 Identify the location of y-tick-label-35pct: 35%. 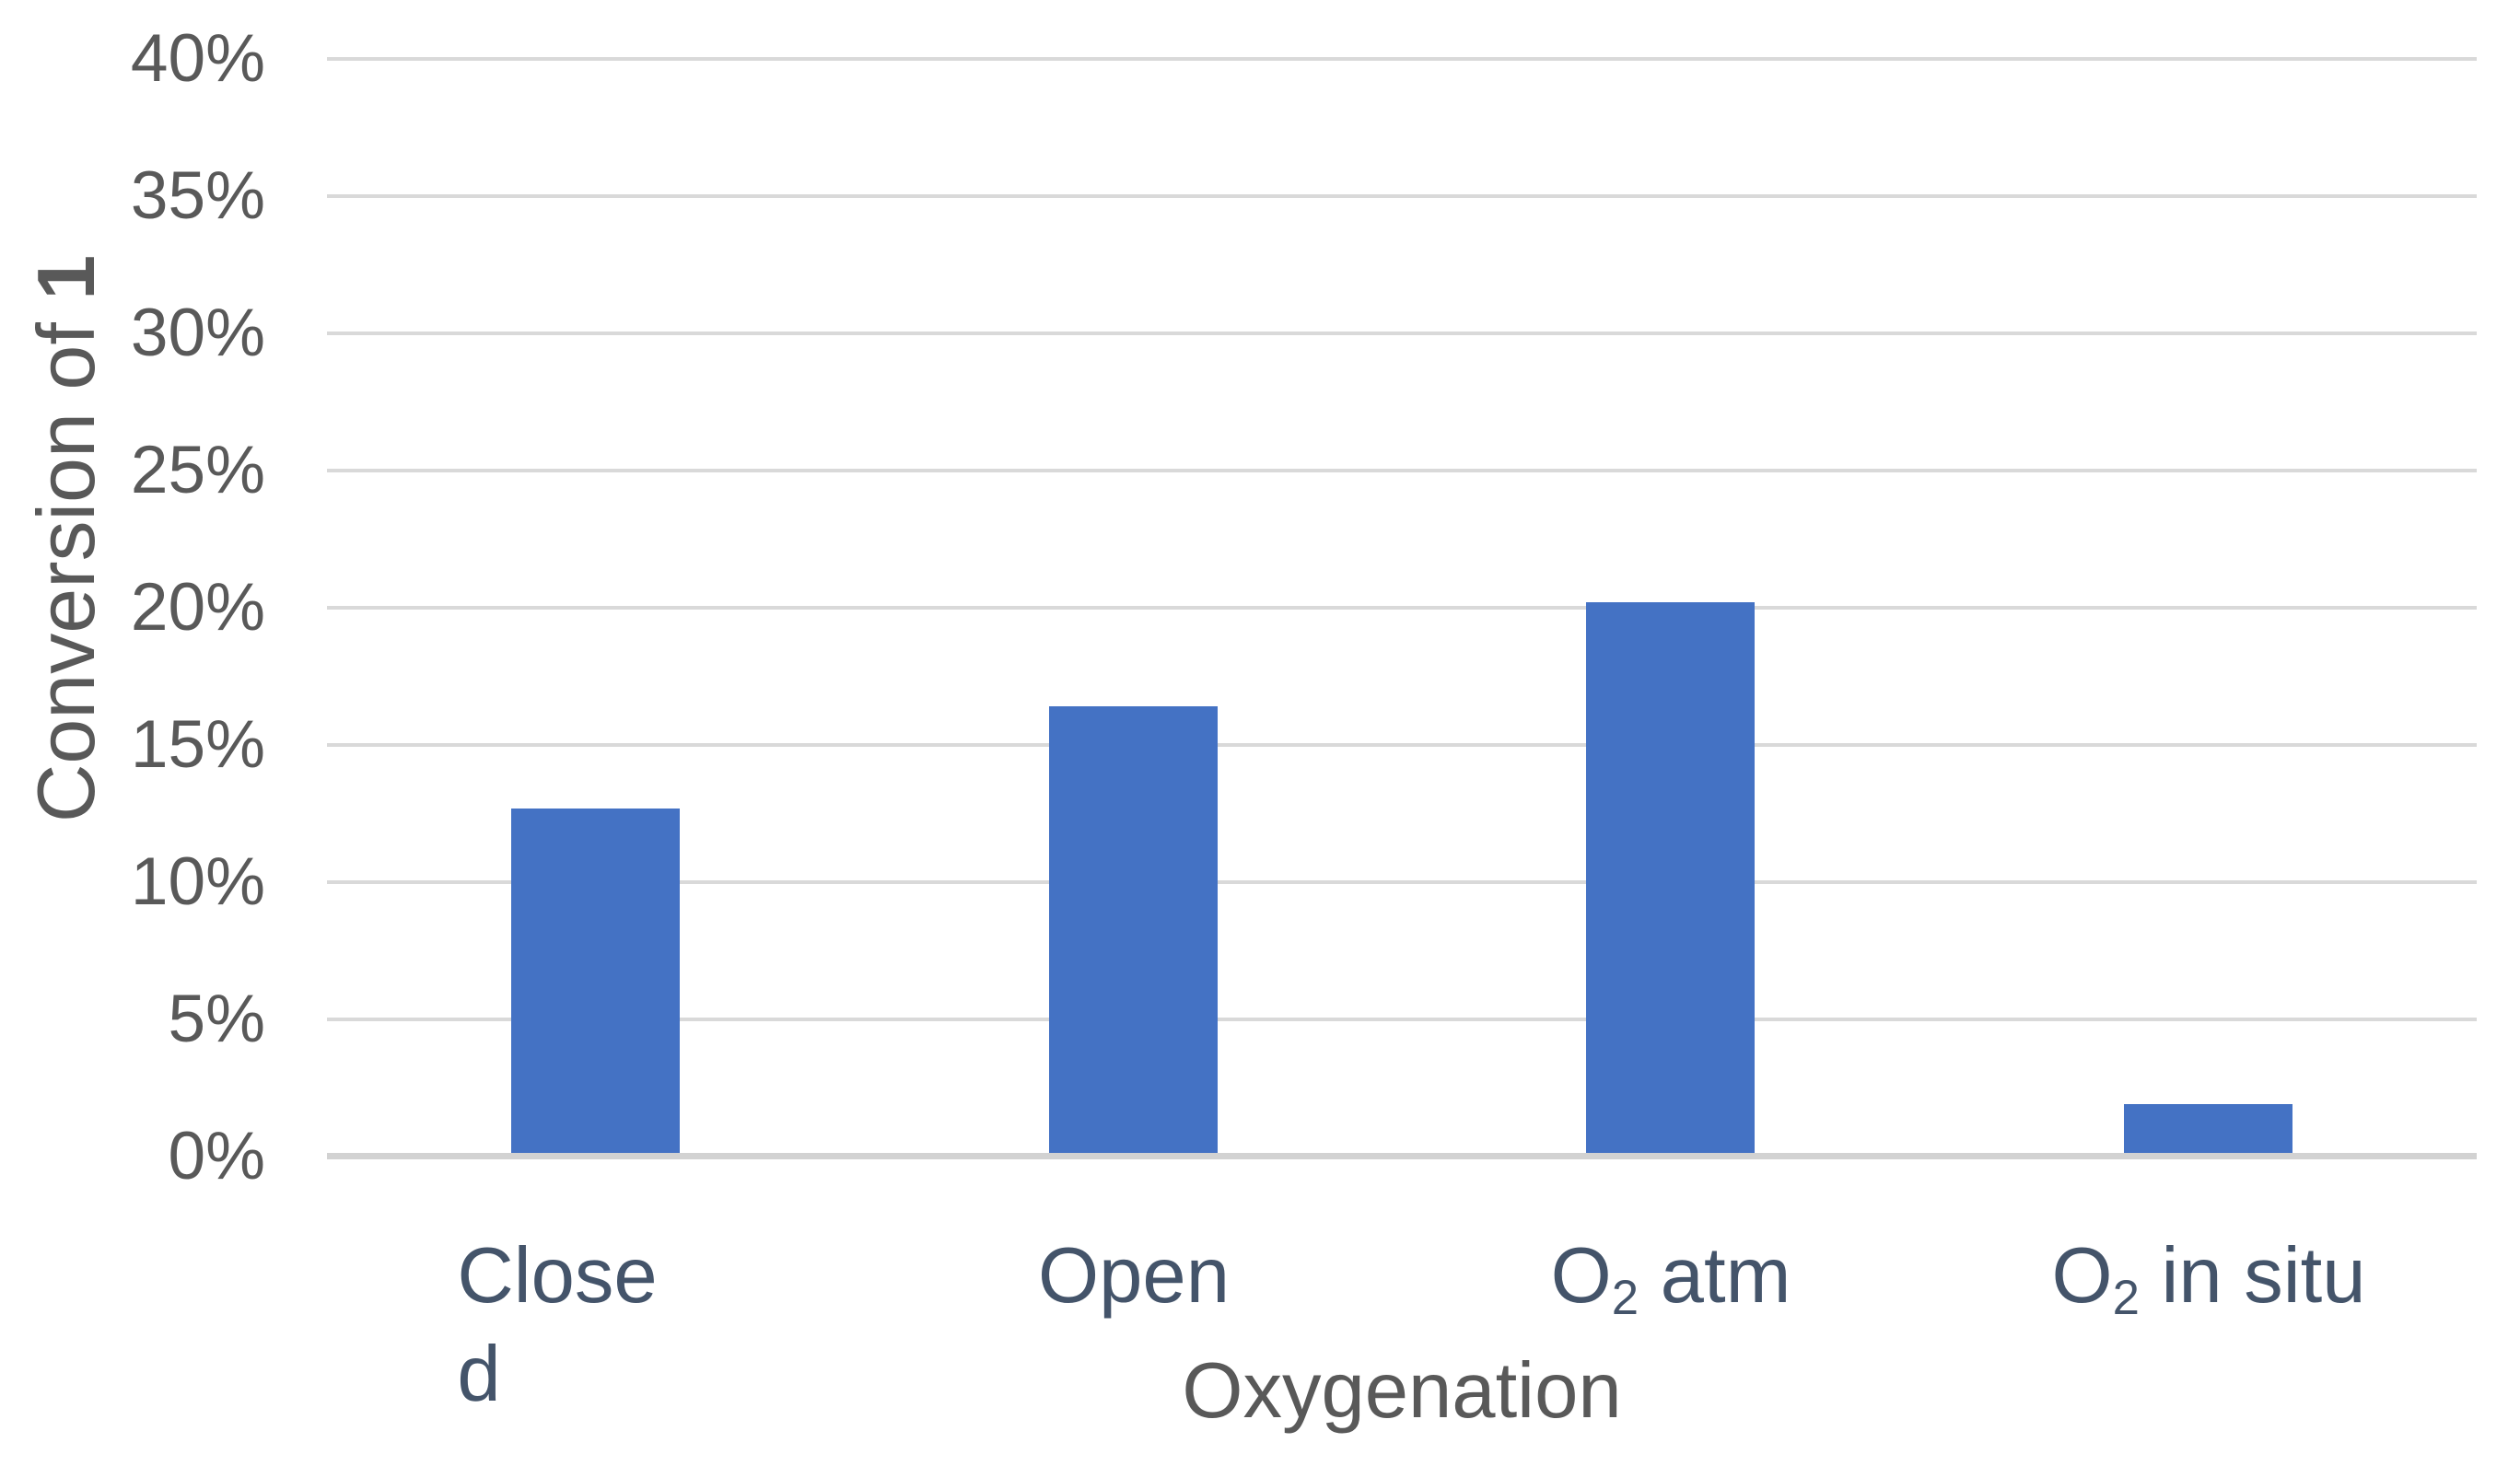
(197, 195).